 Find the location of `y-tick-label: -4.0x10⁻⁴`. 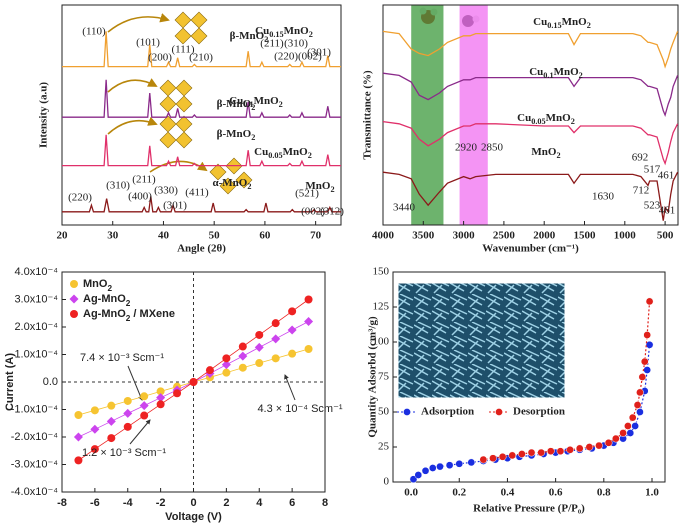

y-tick-label: -4.0x10⁻⁴ is located at coordinates (34, 492).